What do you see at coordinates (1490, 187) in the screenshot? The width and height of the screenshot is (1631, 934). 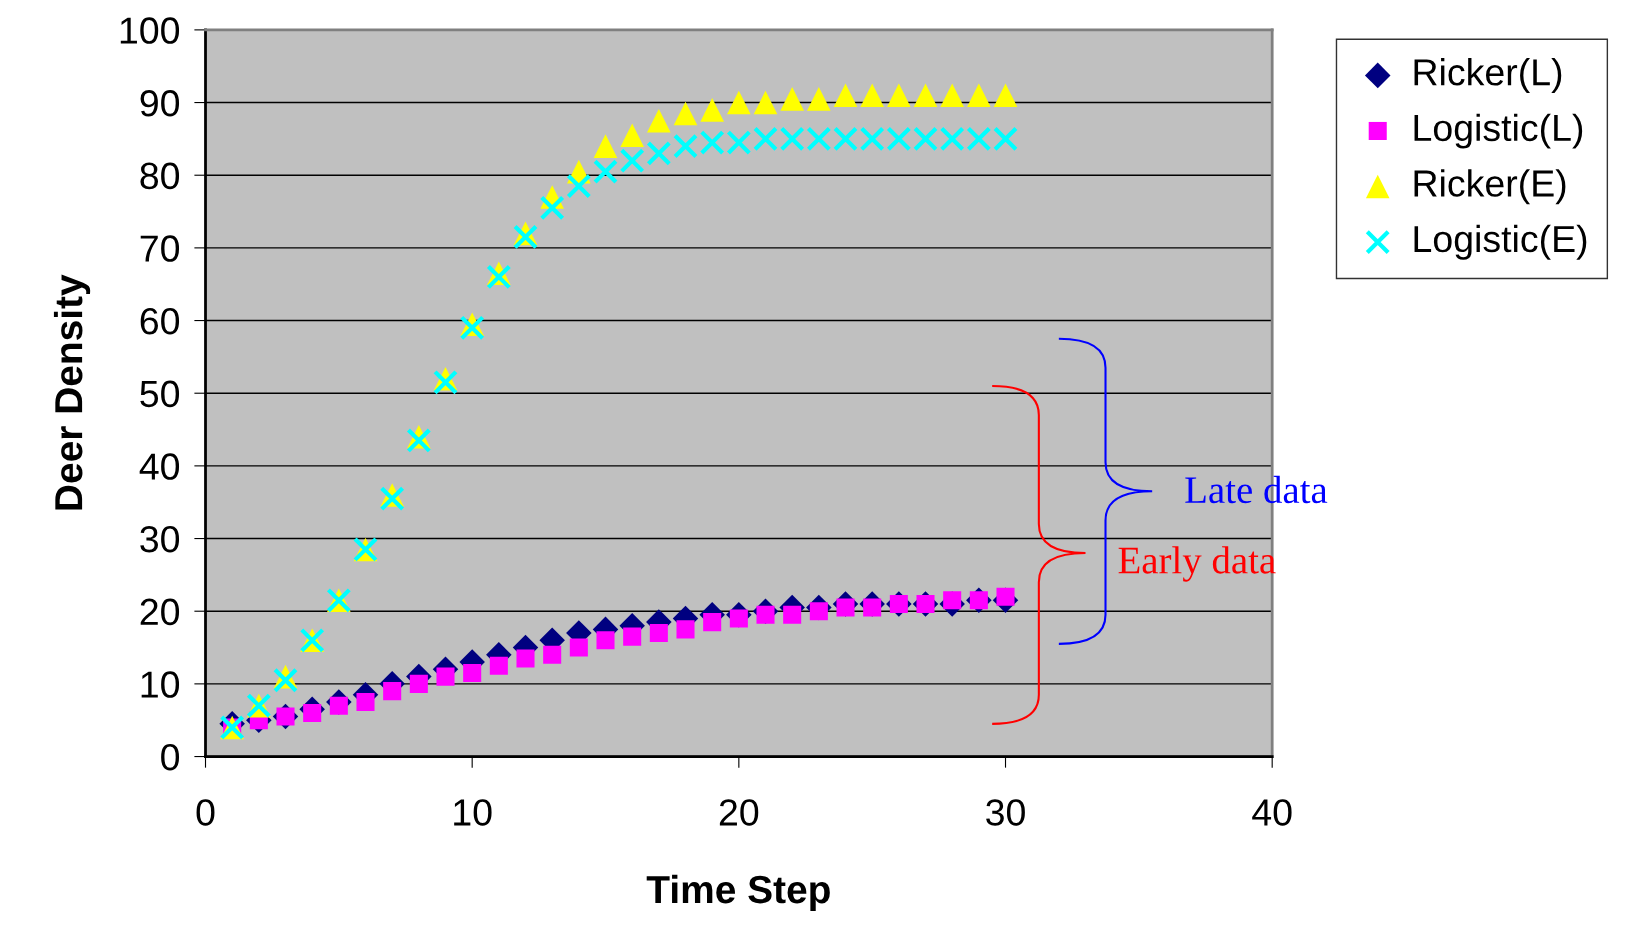 I see `legend-label: Ricker(E)` at bounding box center [1490, 187].